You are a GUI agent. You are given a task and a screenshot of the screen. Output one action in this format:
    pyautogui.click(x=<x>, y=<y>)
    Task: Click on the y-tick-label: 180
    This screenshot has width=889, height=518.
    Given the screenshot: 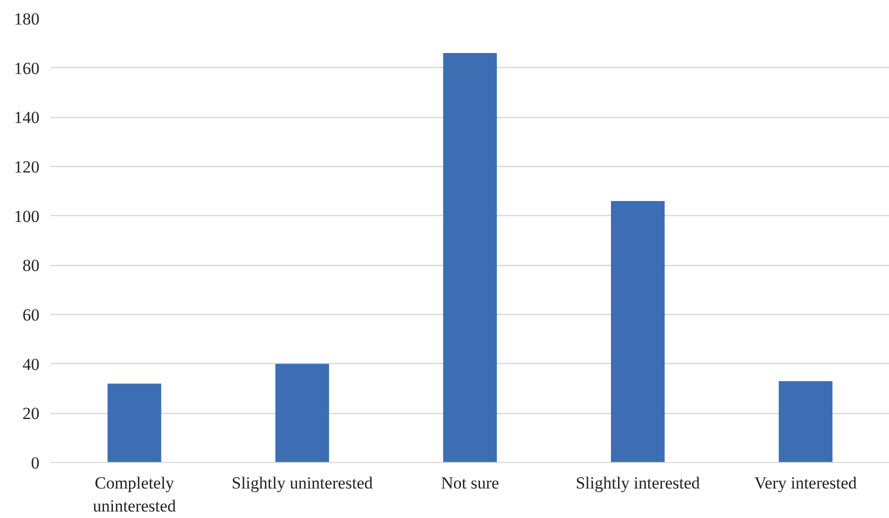 What is the action you would take?
    pyautogui.click(x=27, y=19)
    